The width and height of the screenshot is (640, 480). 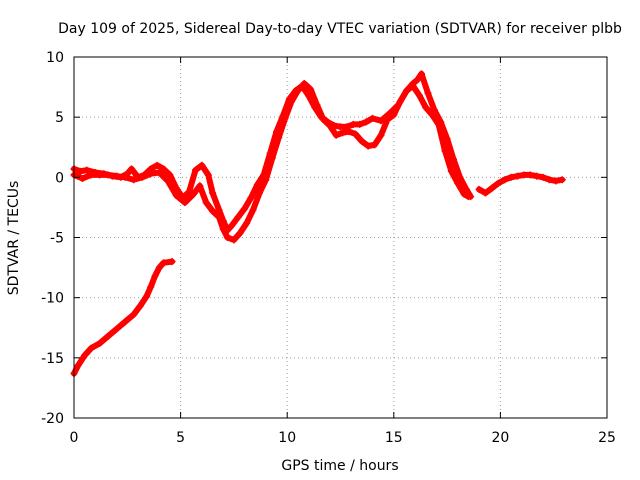 I want to click on y-tick-label: -15, so click(x=52, y=359).